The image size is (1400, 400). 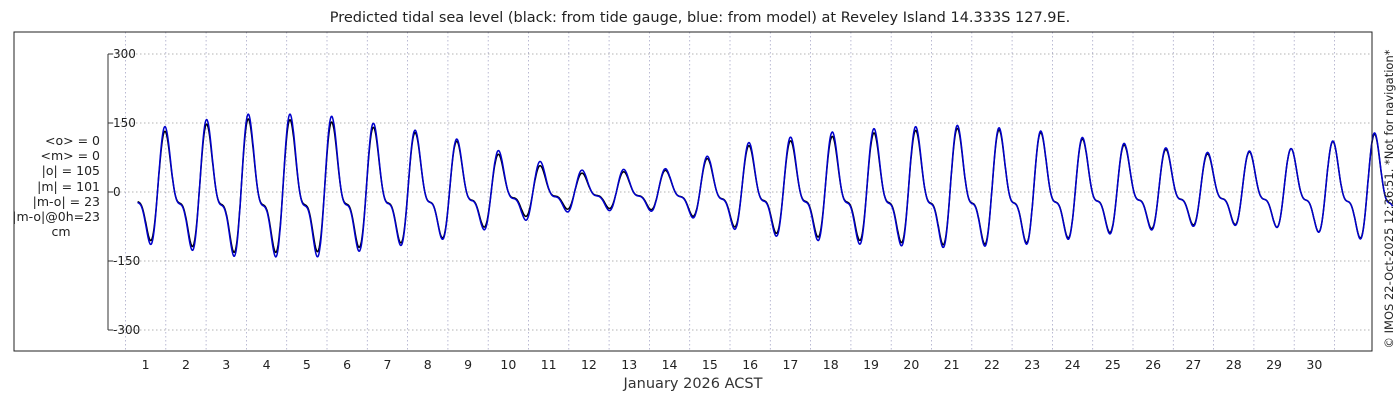 What do you see at coordinates (347, 364) in the screenshot?
I see `x-tick-label: 6` at bounding box center [347, 364].